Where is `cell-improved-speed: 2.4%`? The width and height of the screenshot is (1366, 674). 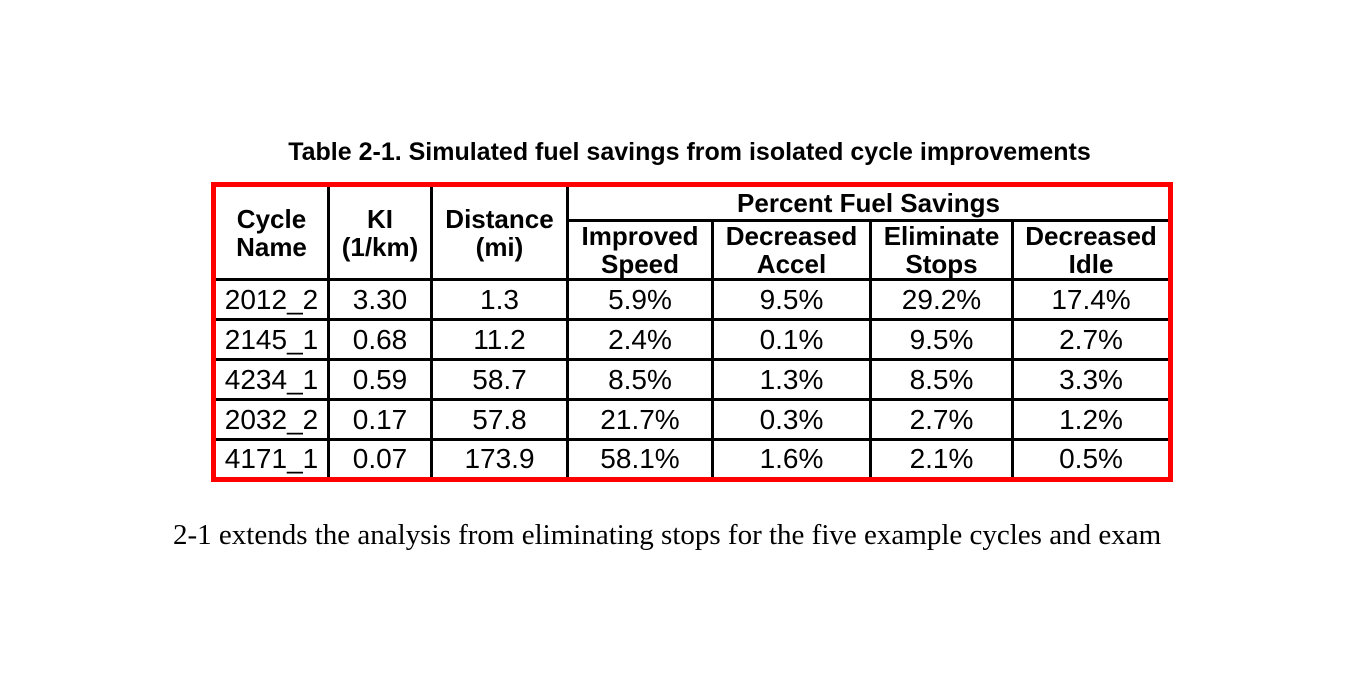
cell-improved-speed: 2.4% is located at coordinates (640, 339).